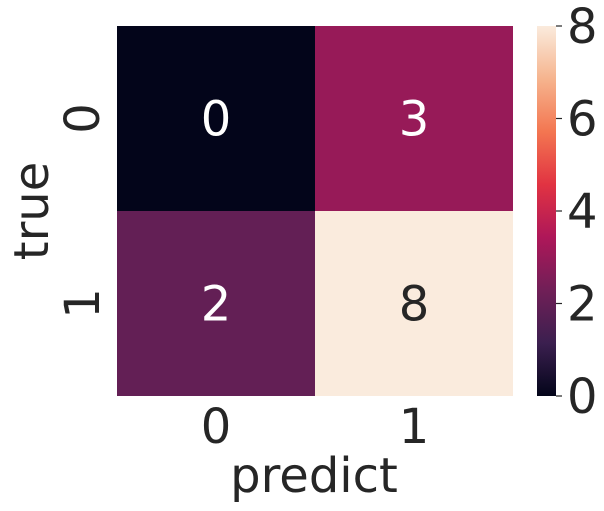  What do you see at coordinates (414, 427) in the screenshot?
I see `x-tick-label-1: 1` at bounding box center [414, 427].